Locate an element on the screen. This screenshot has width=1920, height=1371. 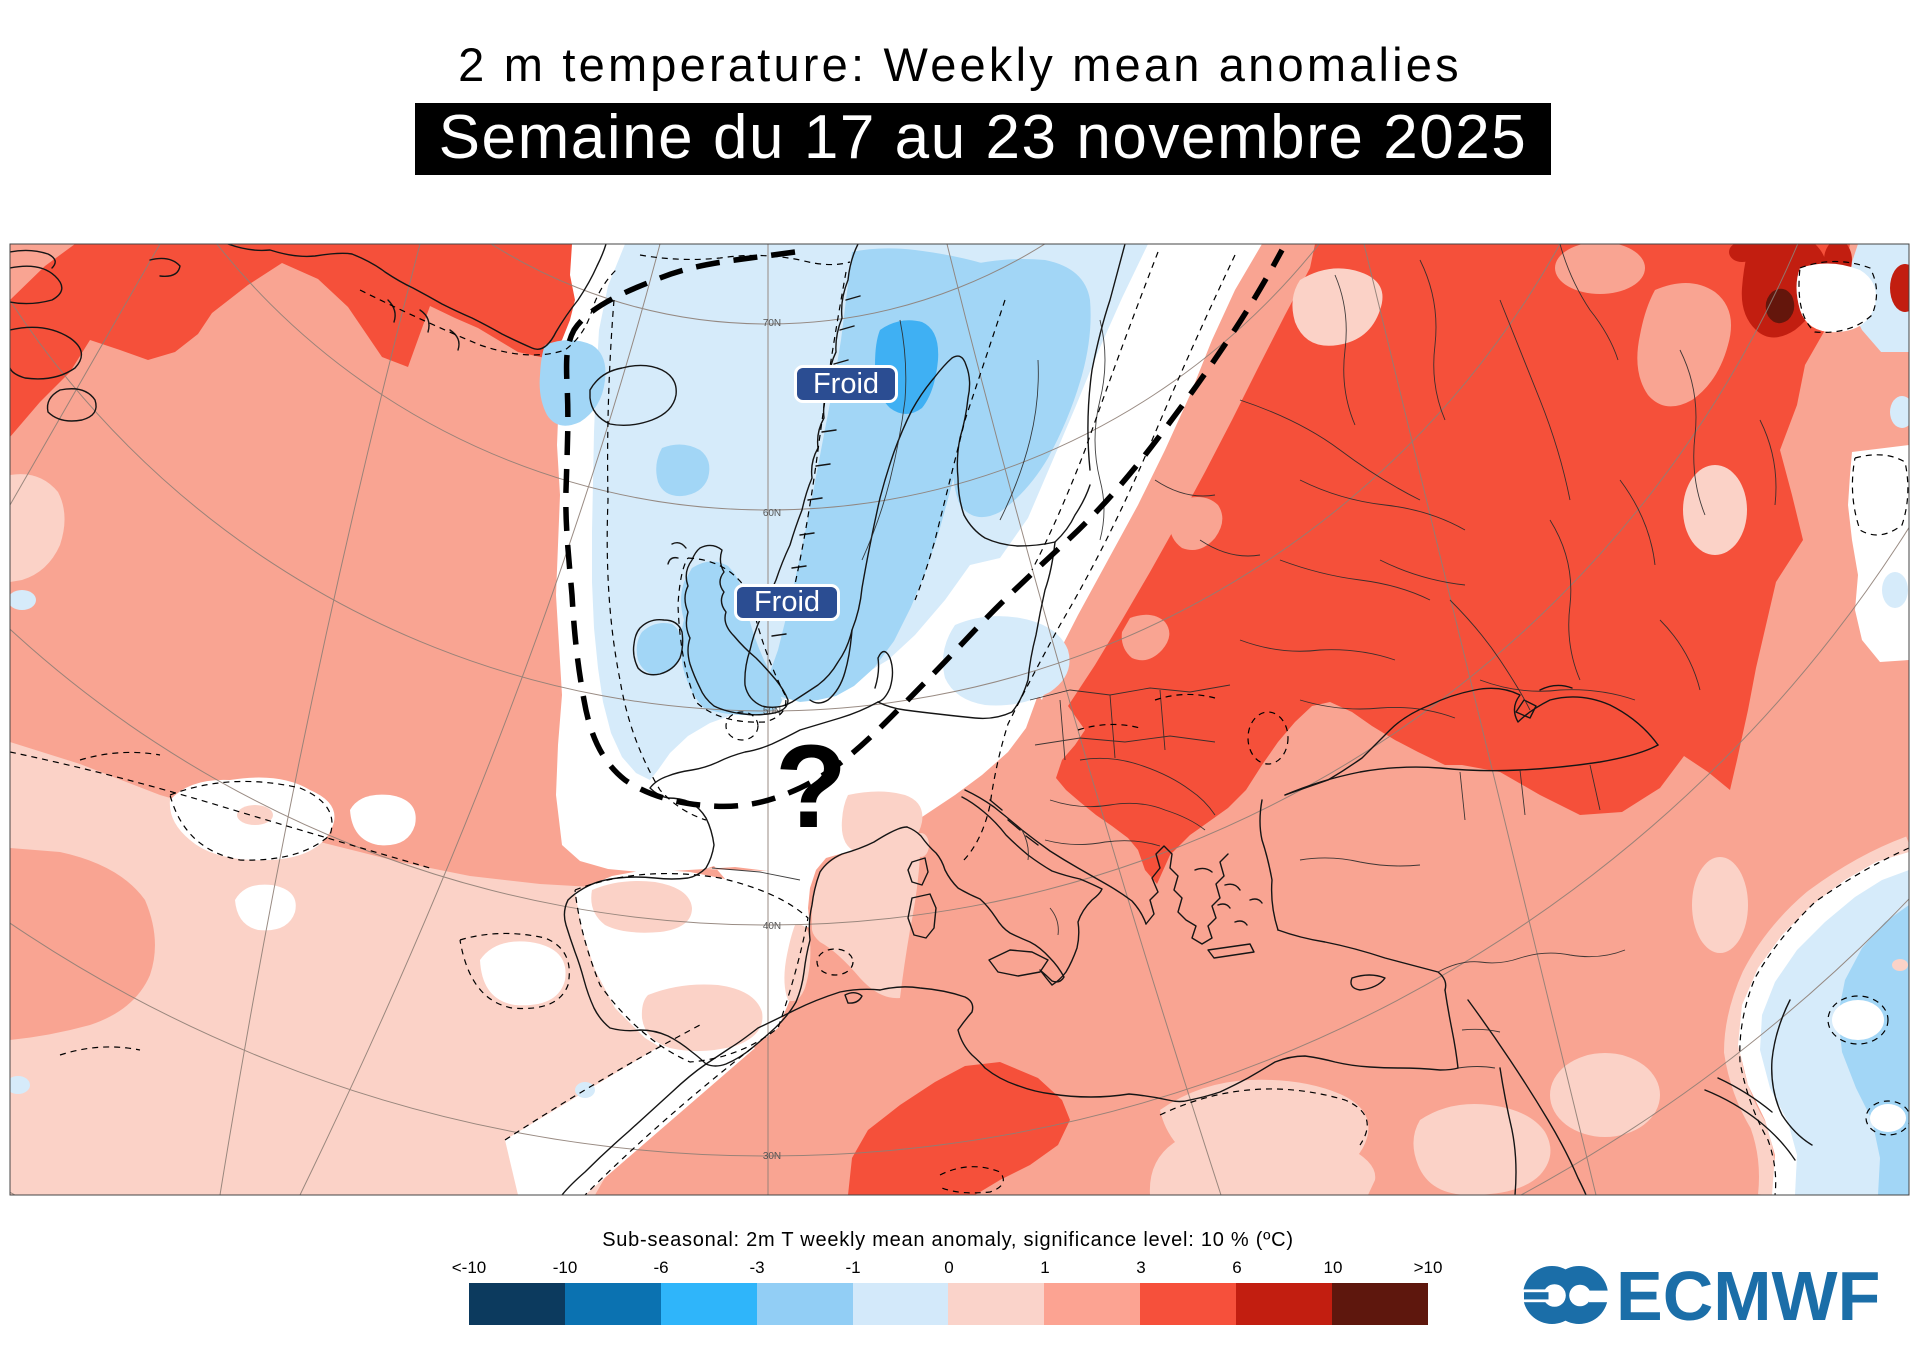
svg-text: 60N is located at coordinates (772, 513).